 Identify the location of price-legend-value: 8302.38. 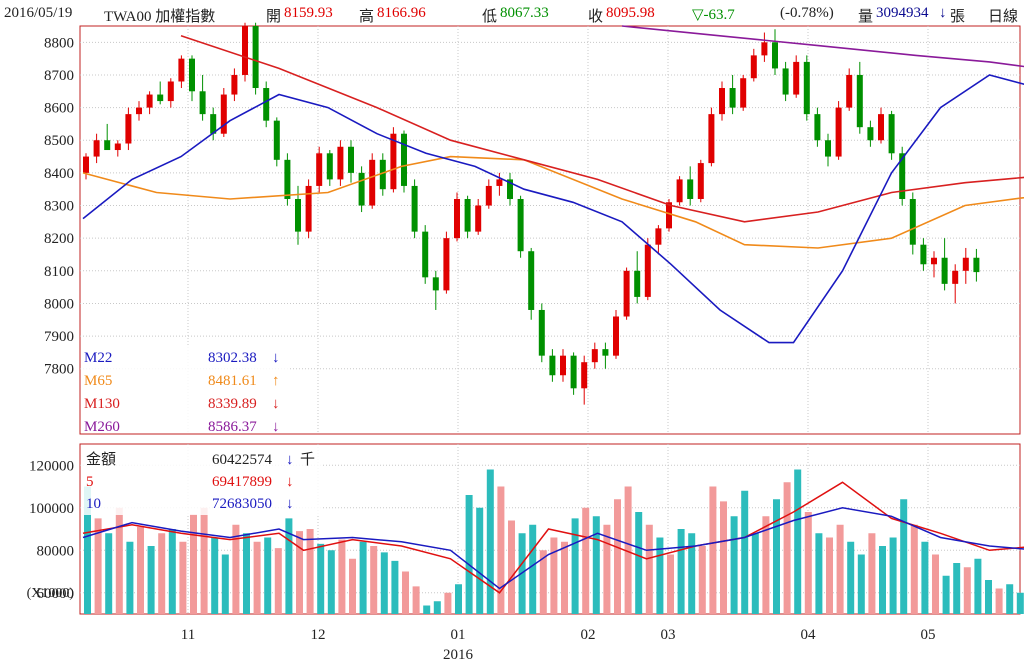
(232, 358).